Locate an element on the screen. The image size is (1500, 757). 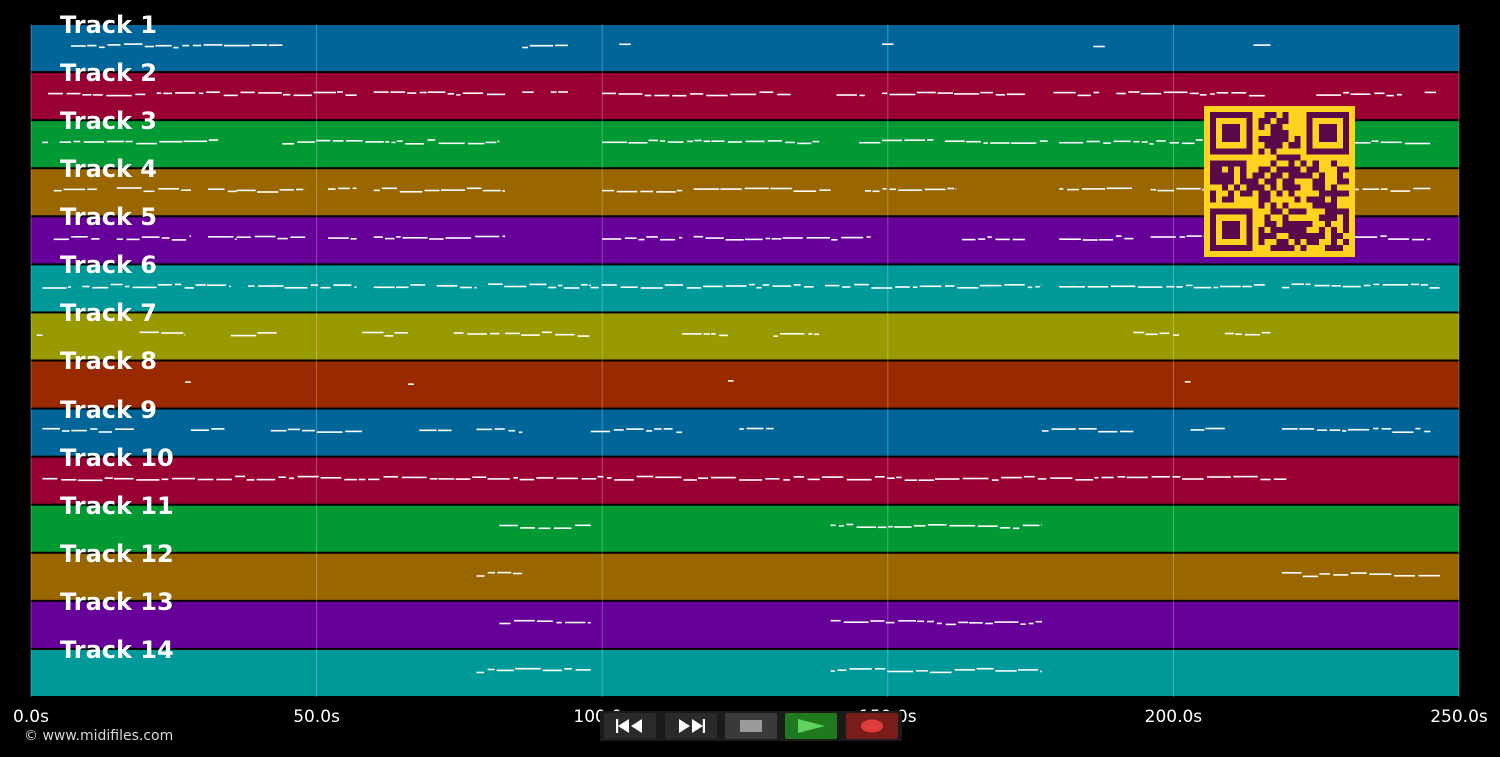
record-button is located at coordinates (871, 726).